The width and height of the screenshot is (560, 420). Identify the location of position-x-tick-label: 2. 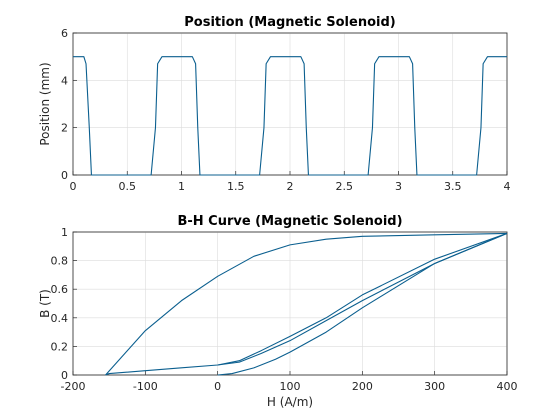
(290, 186).